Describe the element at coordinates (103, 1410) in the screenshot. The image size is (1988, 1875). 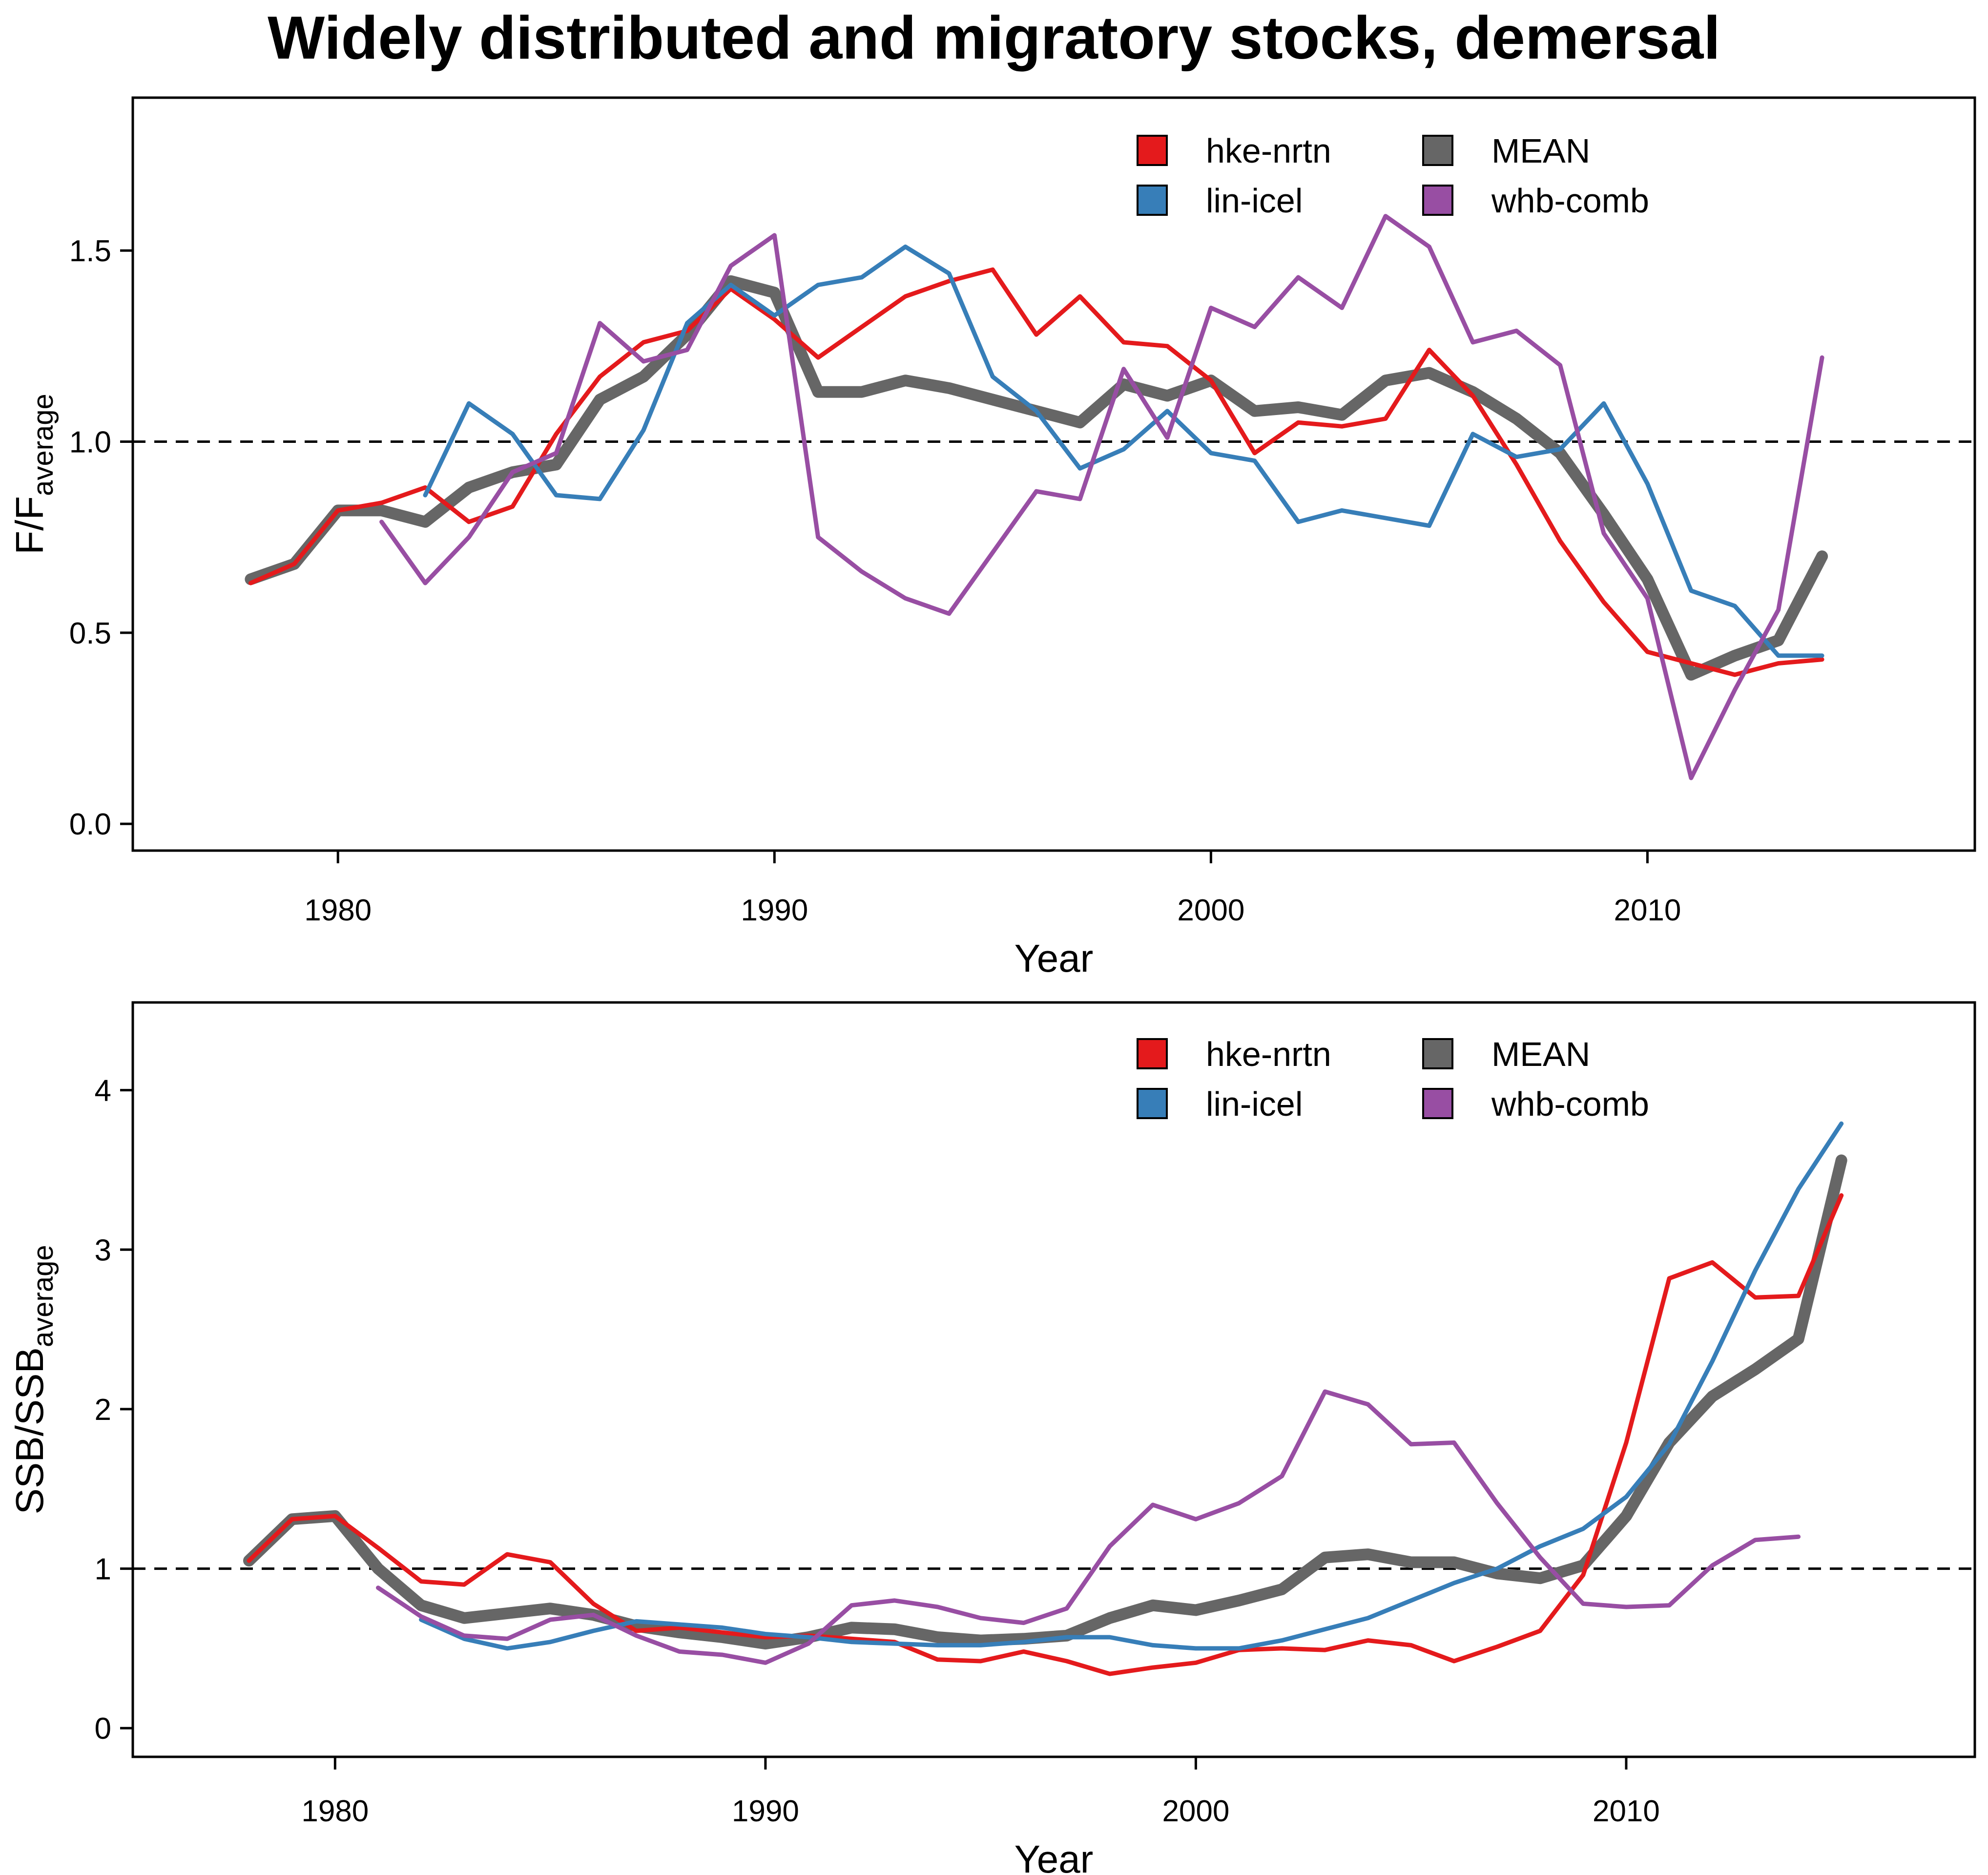
I see `y-tick-label: 2` at that location.